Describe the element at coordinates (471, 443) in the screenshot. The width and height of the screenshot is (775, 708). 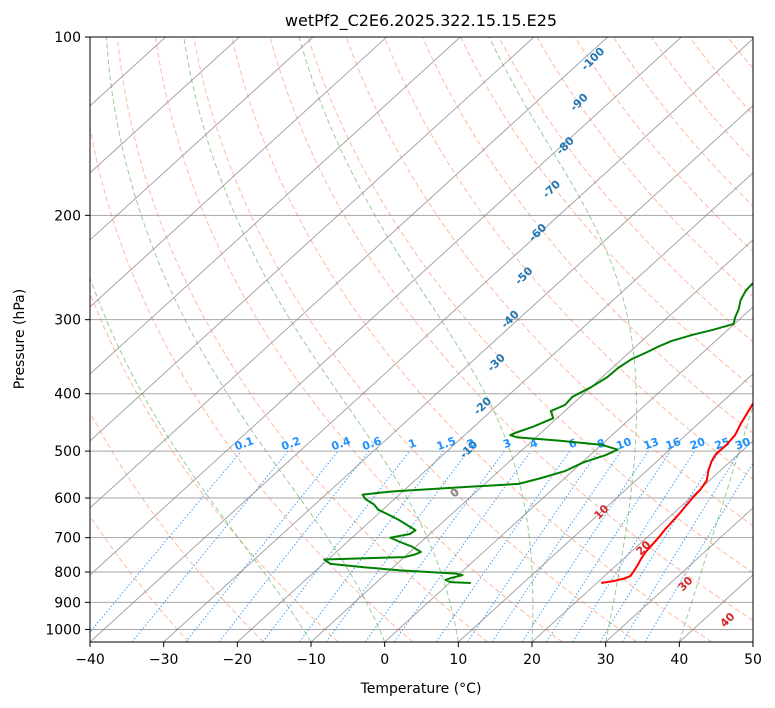
I see `mixing-ratio-label: 2` at that location.